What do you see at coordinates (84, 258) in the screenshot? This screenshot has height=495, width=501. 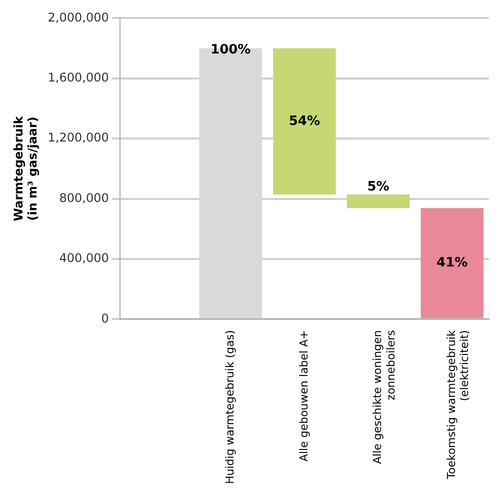 I see `y-tick-label: 400,000` at bounding box center [84, 258].